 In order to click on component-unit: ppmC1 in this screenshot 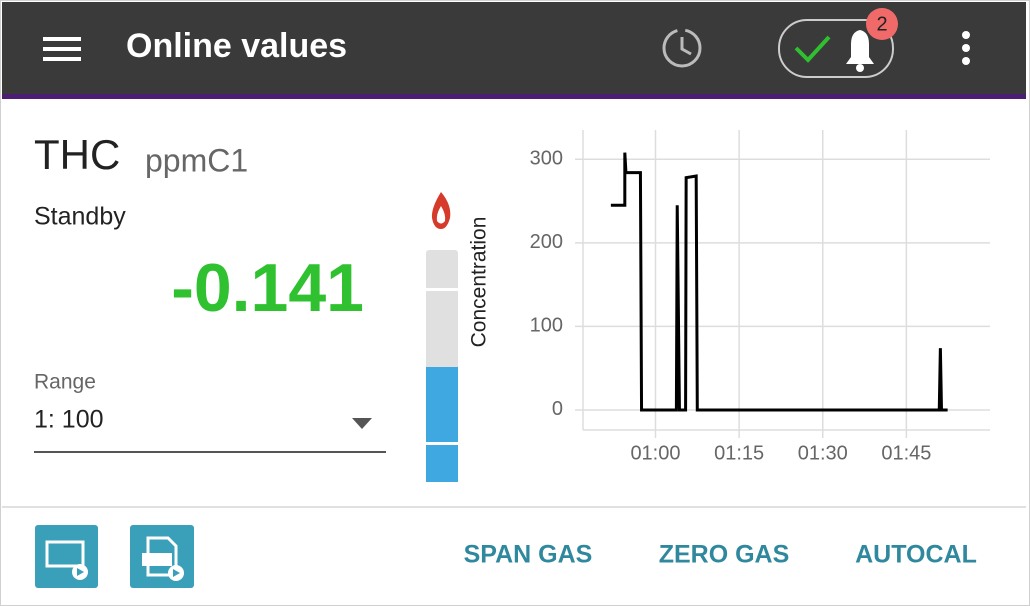, I will do `click(196, 160)`.